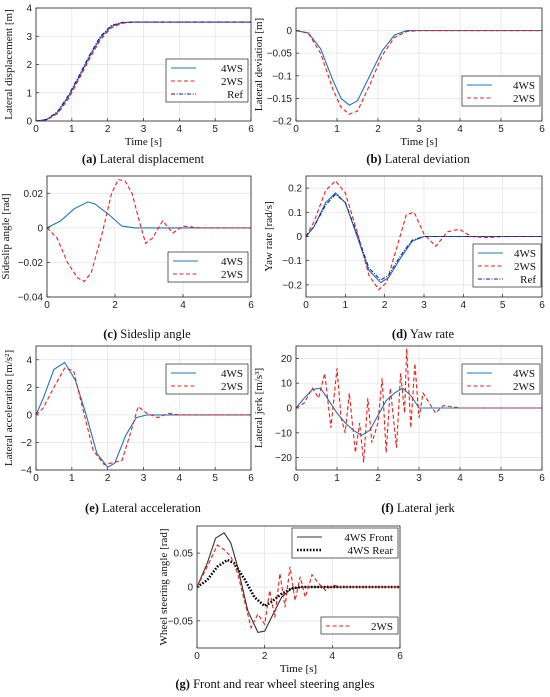  I want to click on tick-label-y: 0.2, so click(295, 189).